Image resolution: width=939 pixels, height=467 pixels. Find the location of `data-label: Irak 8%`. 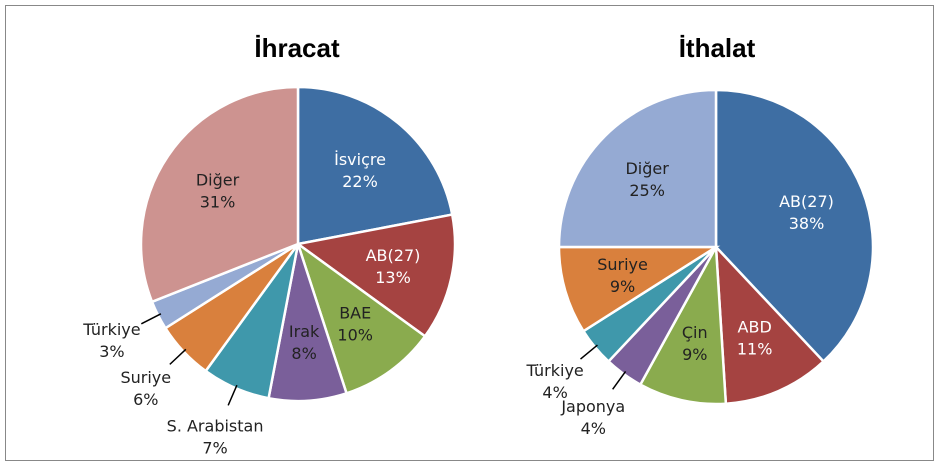

data-label: Irak 8% is located at coordinates (304, 342).